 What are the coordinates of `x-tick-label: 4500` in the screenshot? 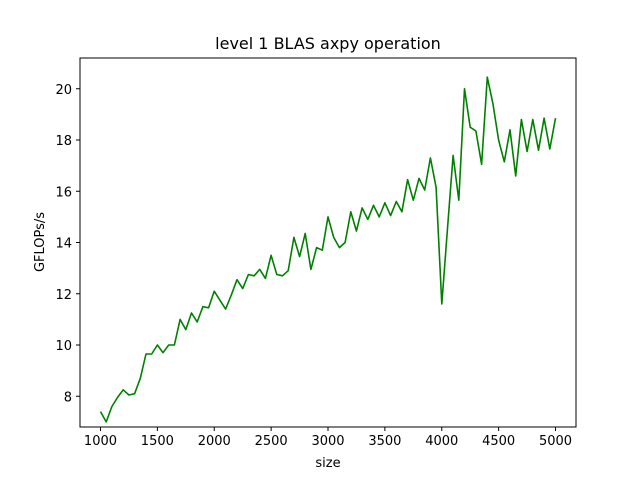 It's located at (498, 441).